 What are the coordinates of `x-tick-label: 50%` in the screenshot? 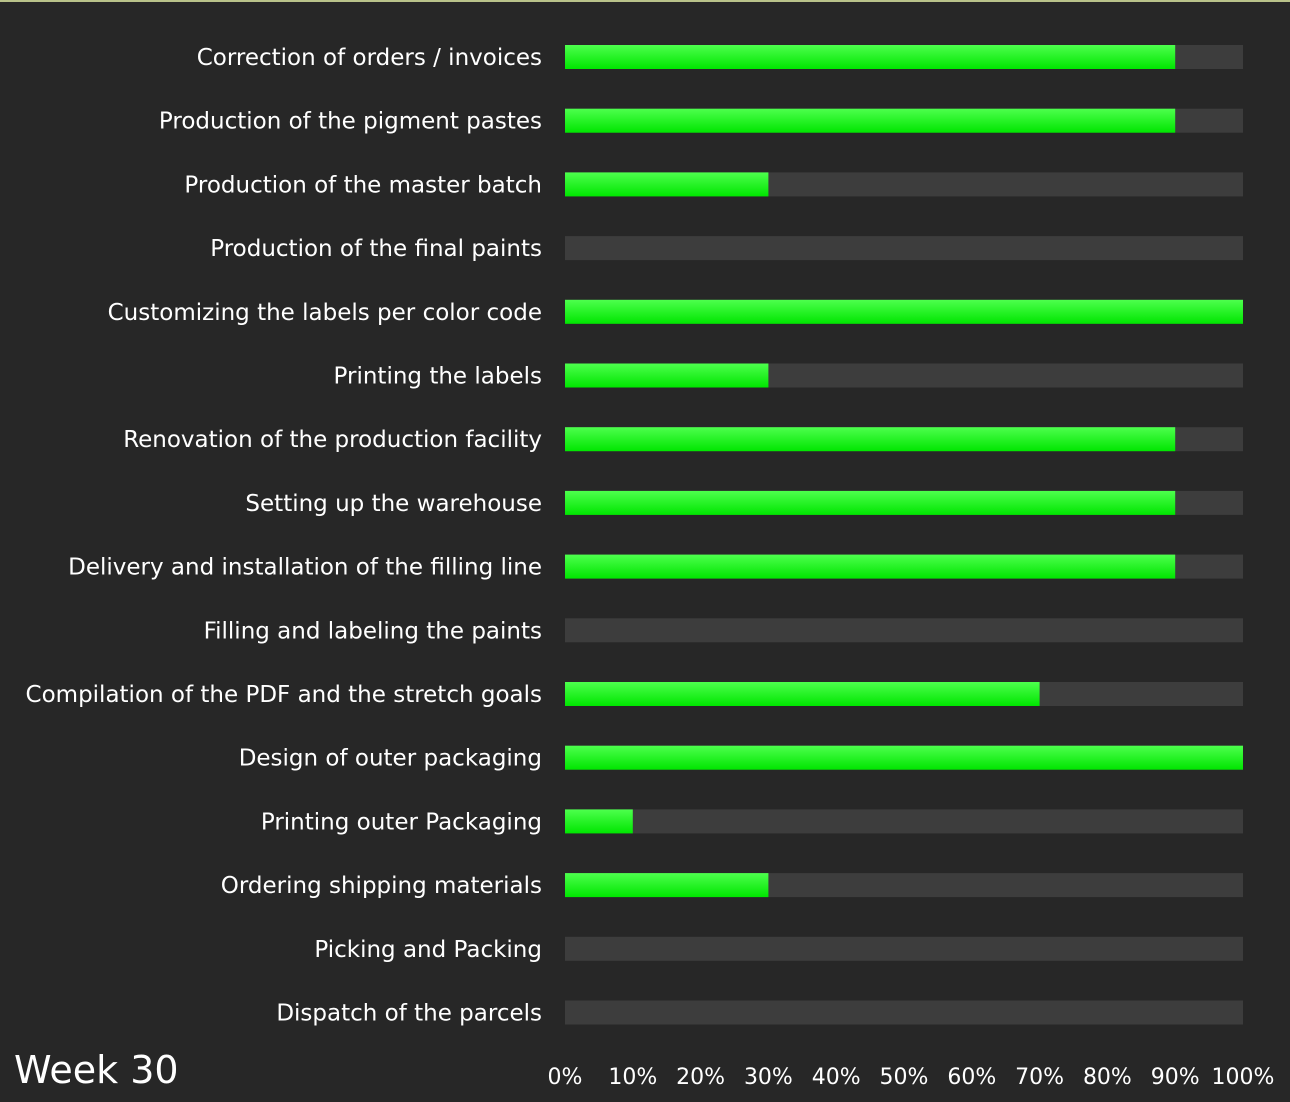 It's located at (904, 1077).